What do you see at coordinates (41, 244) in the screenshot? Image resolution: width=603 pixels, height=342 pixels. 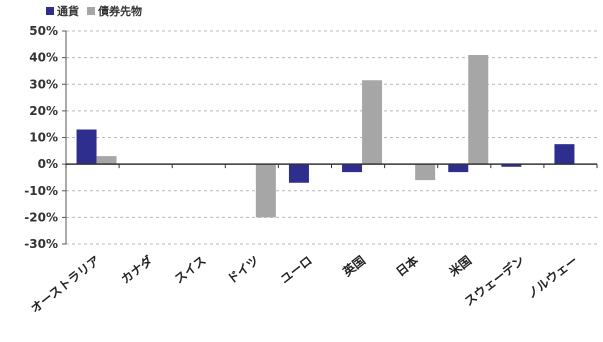 I see `y-tick-label: -30%` at bounding box center [41, 244].